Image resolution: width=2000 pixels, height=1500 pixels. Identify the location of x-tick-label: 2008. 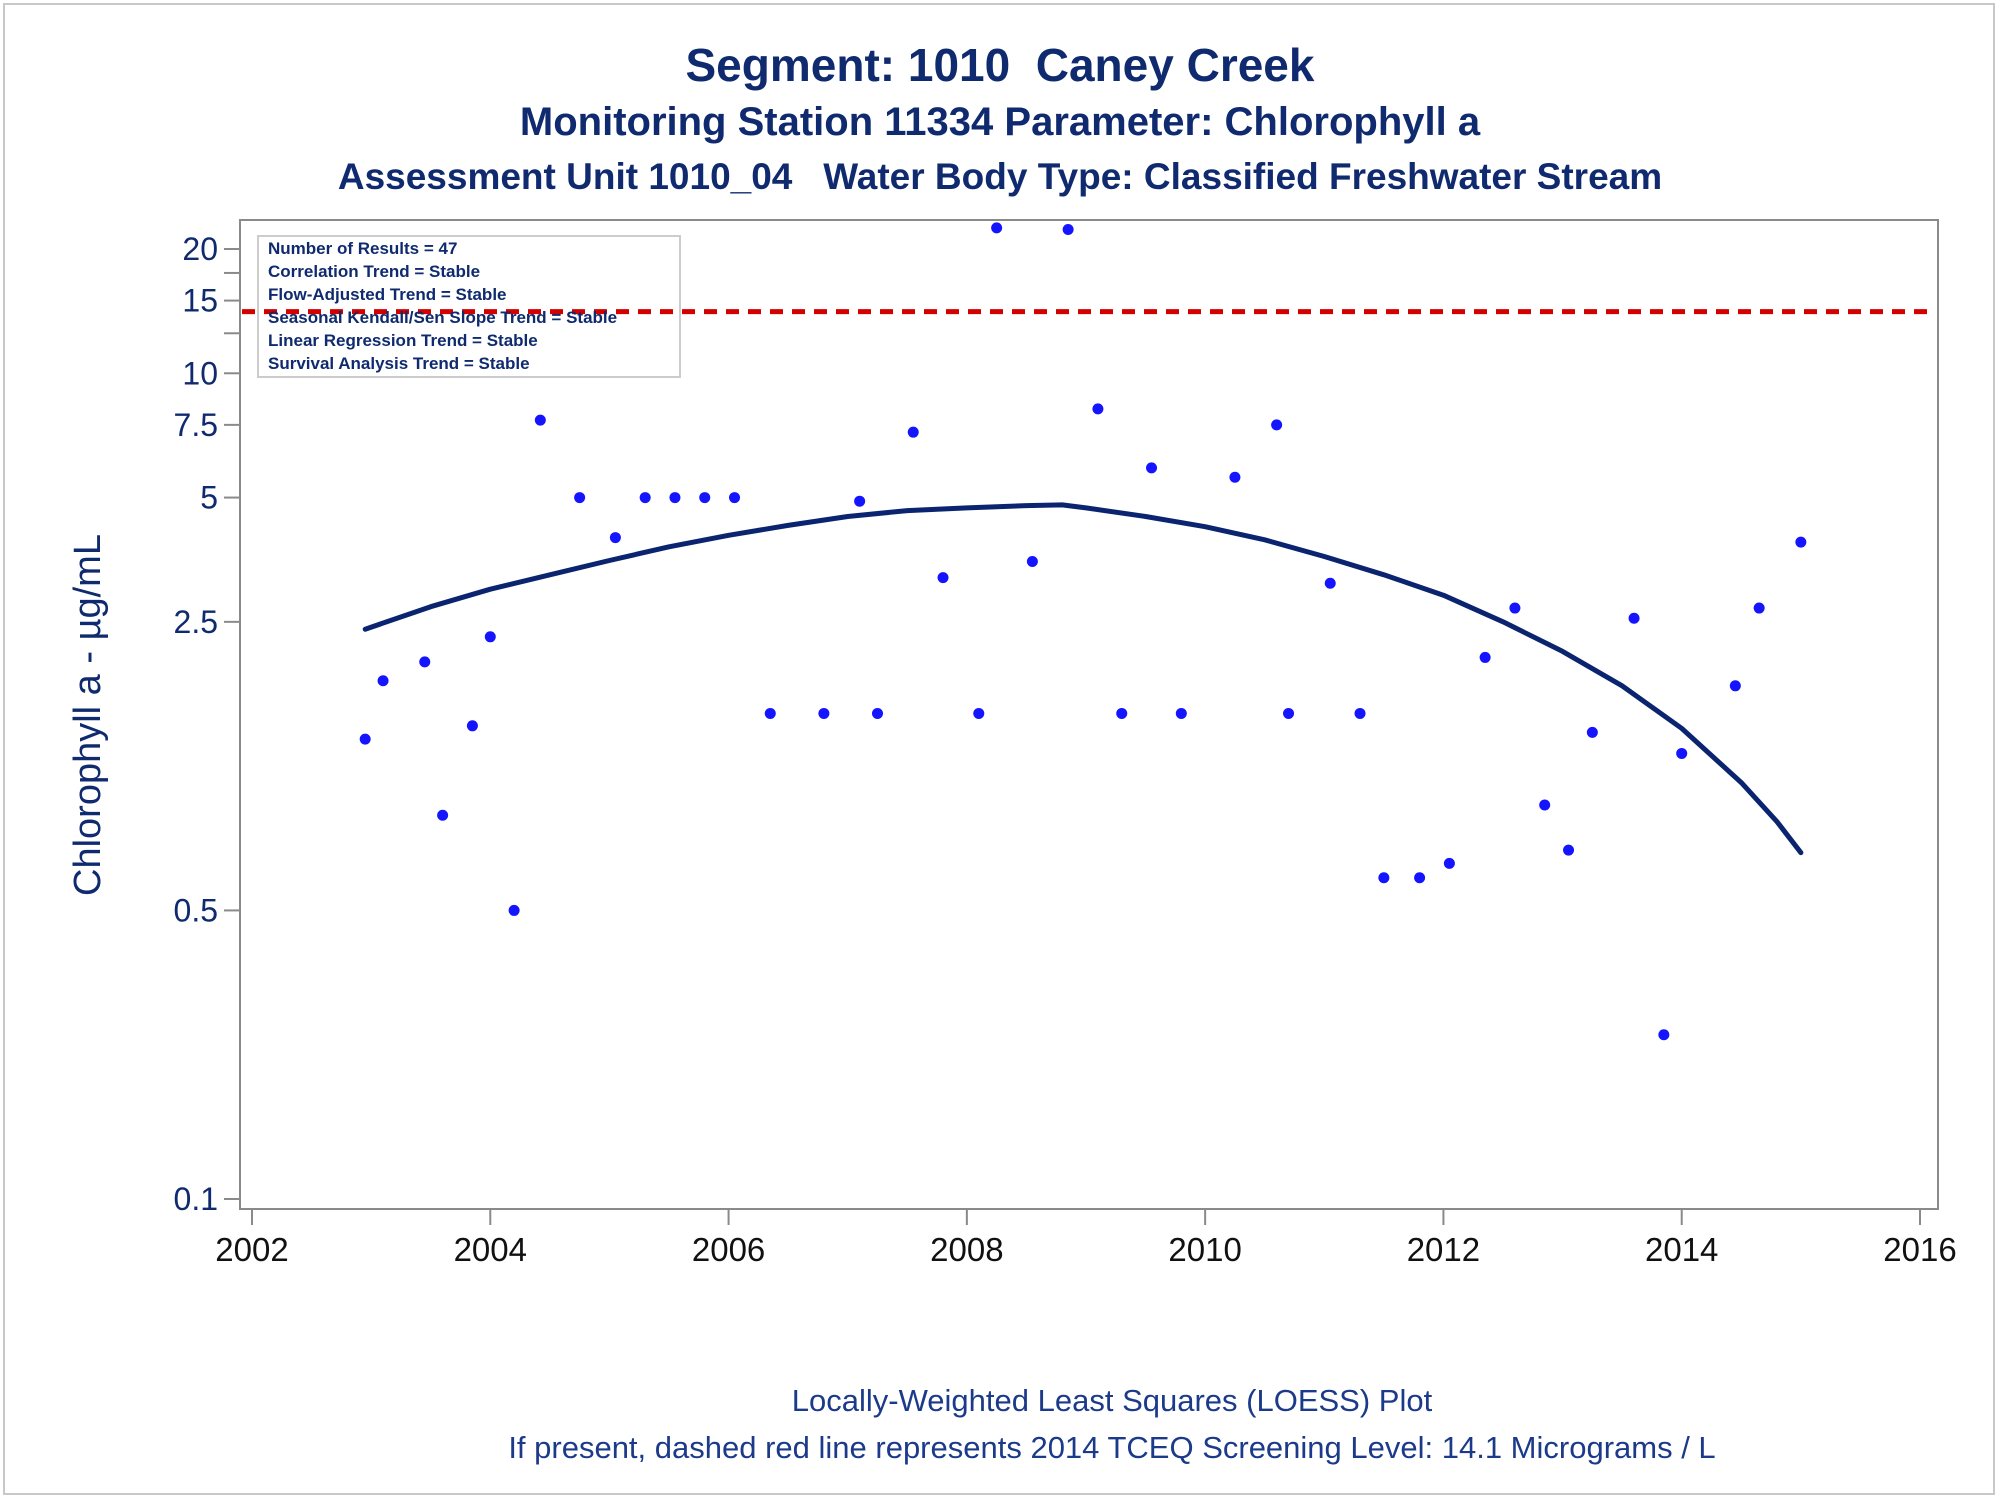
(966, 1249).